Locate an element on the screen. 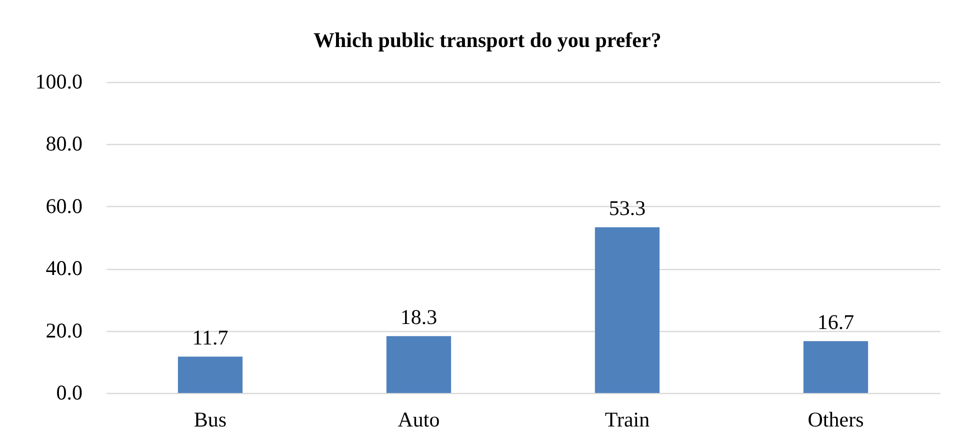 This screenshot has height=435, width=964. chart-title: Which public transport do you prefer? is located at coordinates (487, 40).